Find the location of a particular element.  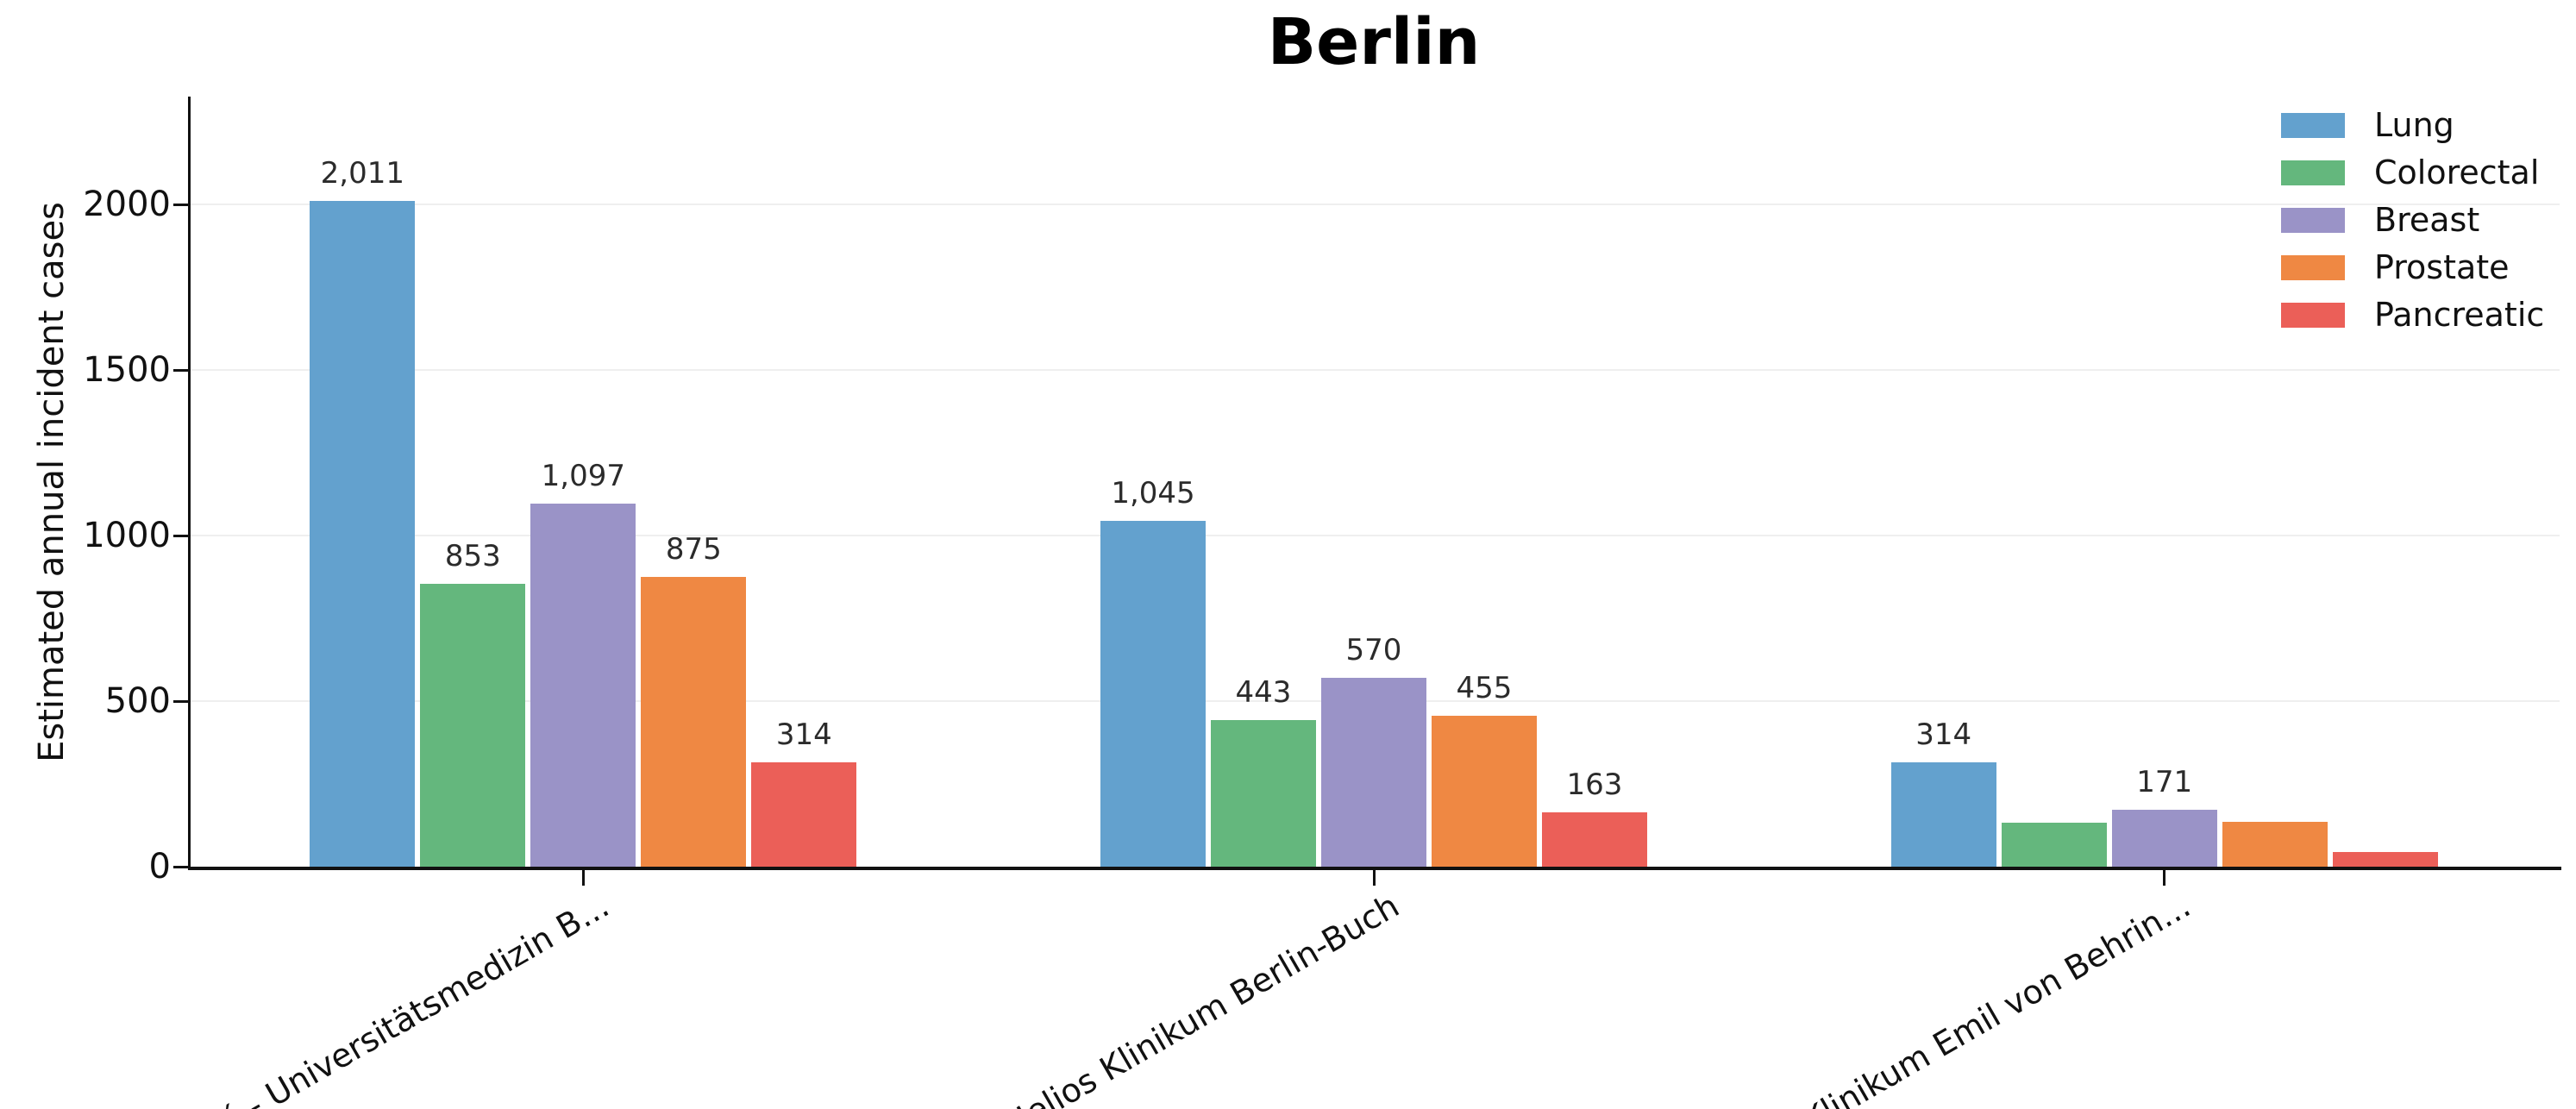

legend-row: Lung is located at coordinates (2412, 125).